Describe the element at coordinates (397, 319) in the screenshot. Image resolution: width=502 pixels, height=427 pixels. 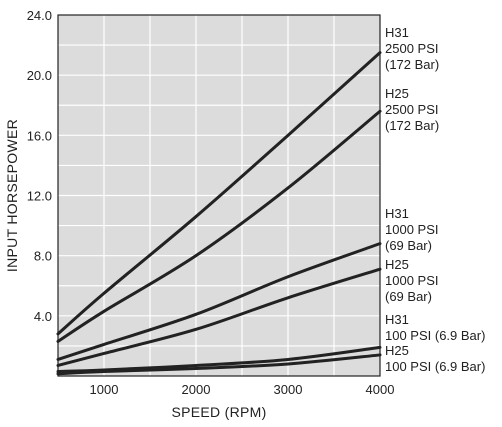
I see `series-label-5: H31` at that location.